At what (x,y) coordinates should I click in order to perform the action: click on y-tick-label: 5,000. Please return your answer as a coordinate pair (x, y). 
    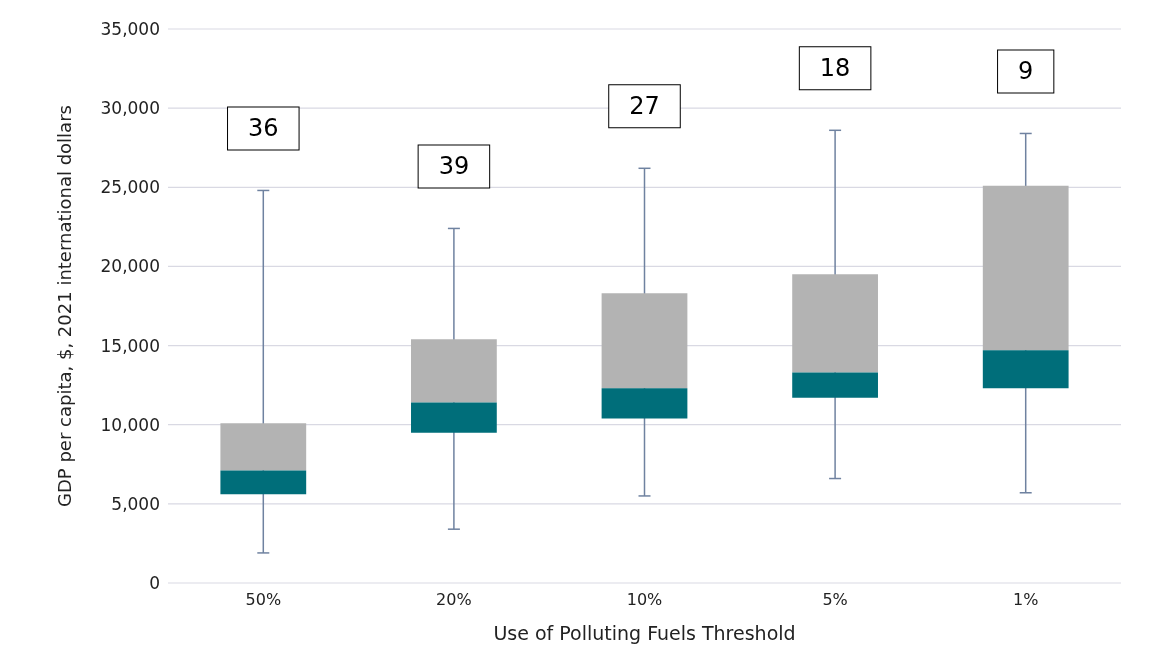
    Looking at the image, I should click on (135, 503).